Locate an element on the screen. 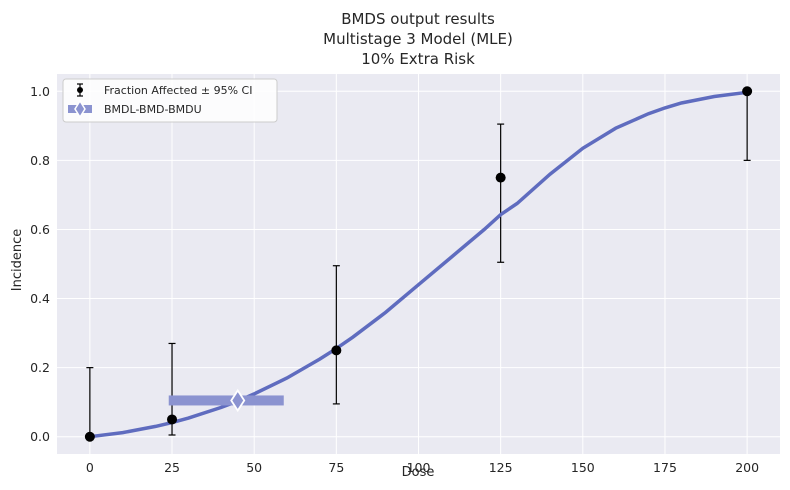 The image size is (790, 490). y-tick-label: 0.4 is located at coordinates (40, 298).